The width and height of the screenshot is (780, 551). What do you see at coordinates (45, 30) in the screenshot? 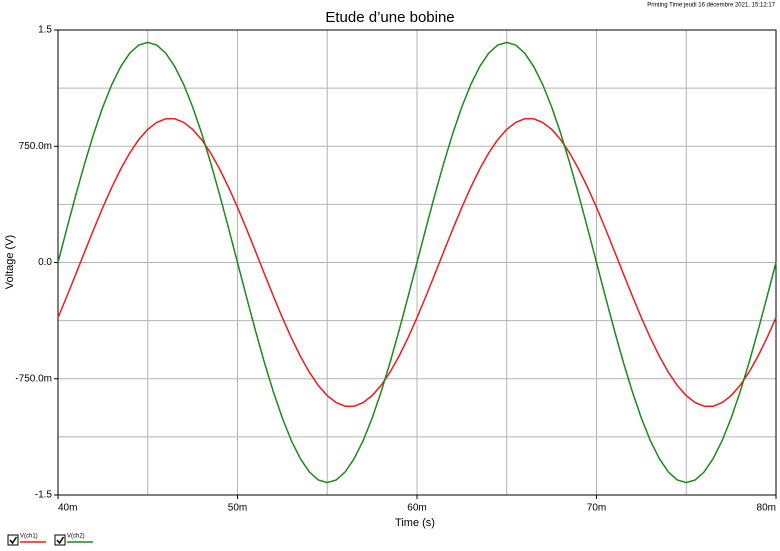
I see `y-tick-label: 1.5` at bounding box center [45, 30].